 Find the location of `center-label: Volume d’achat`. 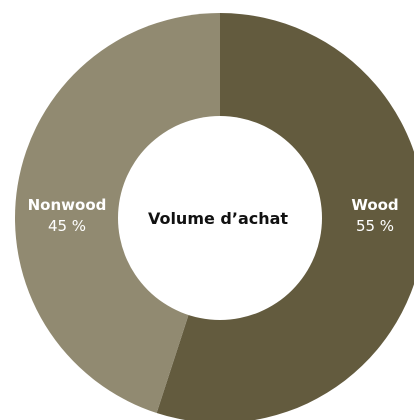

center-label: Volume d’achat is located at coordinates (218, 218).